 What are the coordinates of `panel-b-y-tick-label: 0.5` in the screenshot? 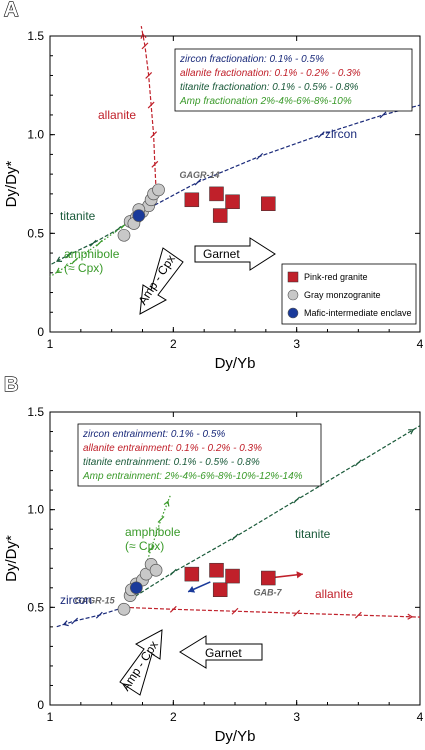 It's located at (35, 607).